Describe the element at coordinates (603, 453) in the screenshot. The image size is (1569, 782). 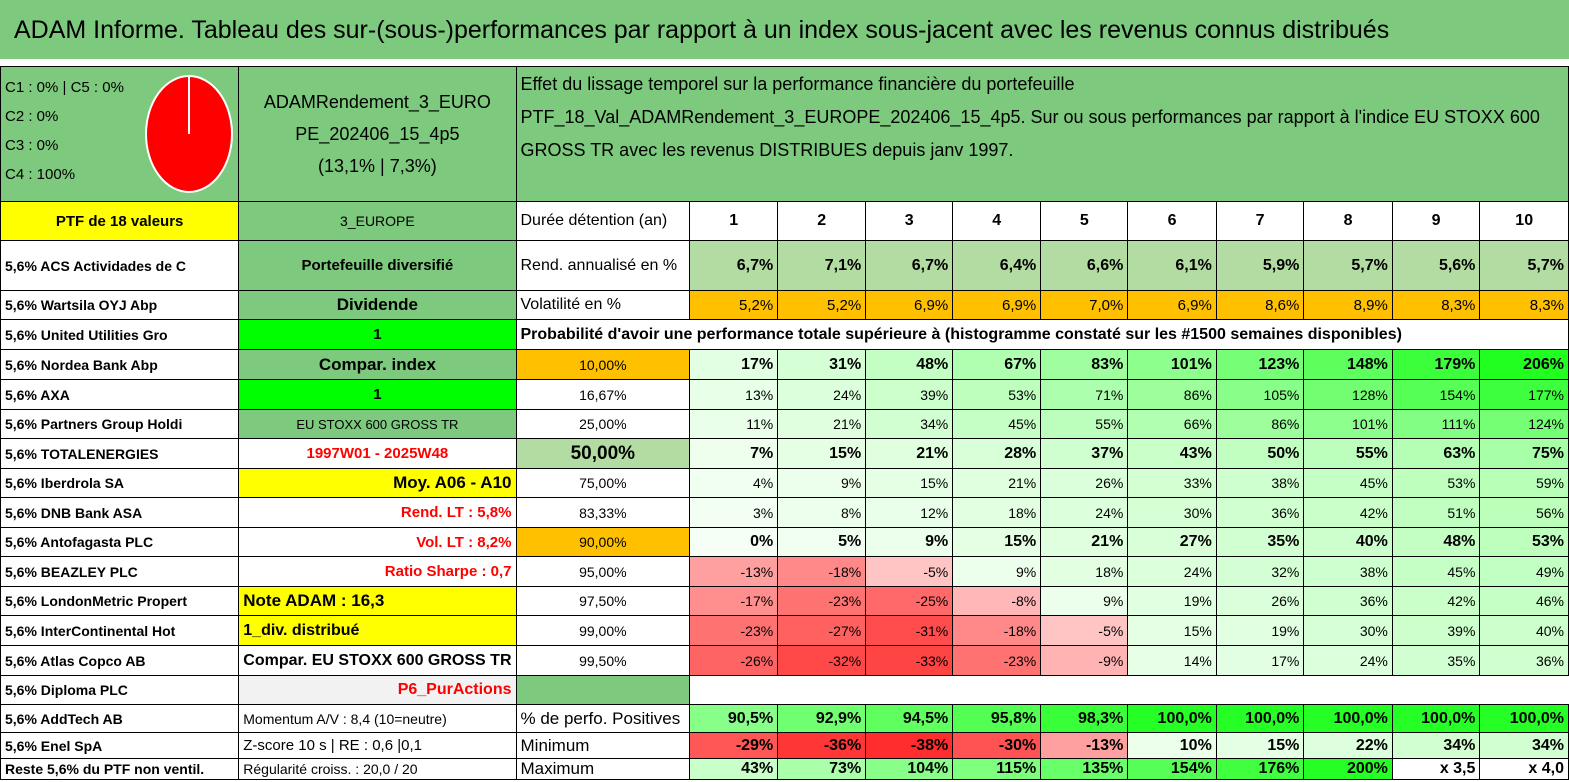
I see `probability-level: 50,00%` at that location.